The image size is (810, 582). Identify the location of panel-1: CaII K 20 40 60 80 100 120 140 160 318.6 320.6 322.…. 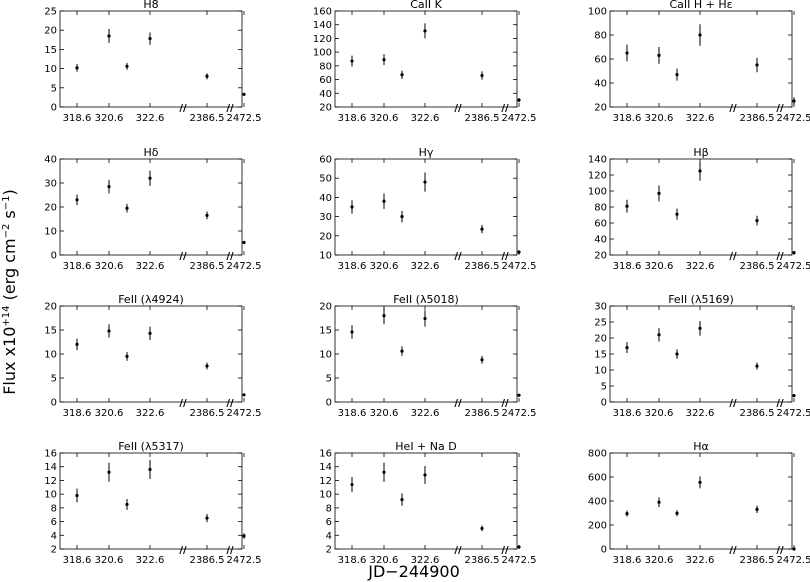
(425, 62).